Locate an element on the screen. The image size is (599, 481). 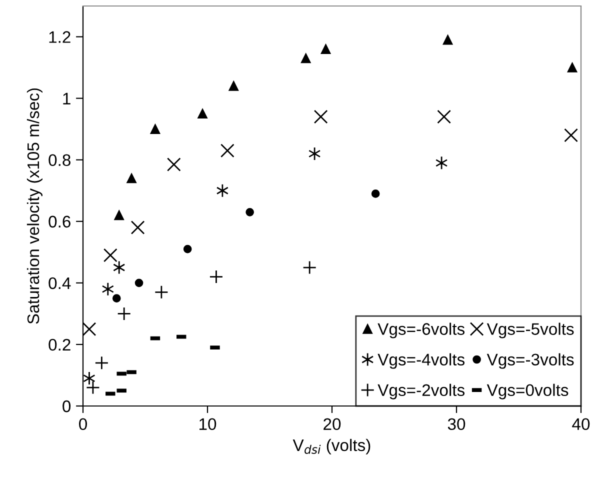
legend-label: Vgs=-4volts is located at coordinates (421, 361).